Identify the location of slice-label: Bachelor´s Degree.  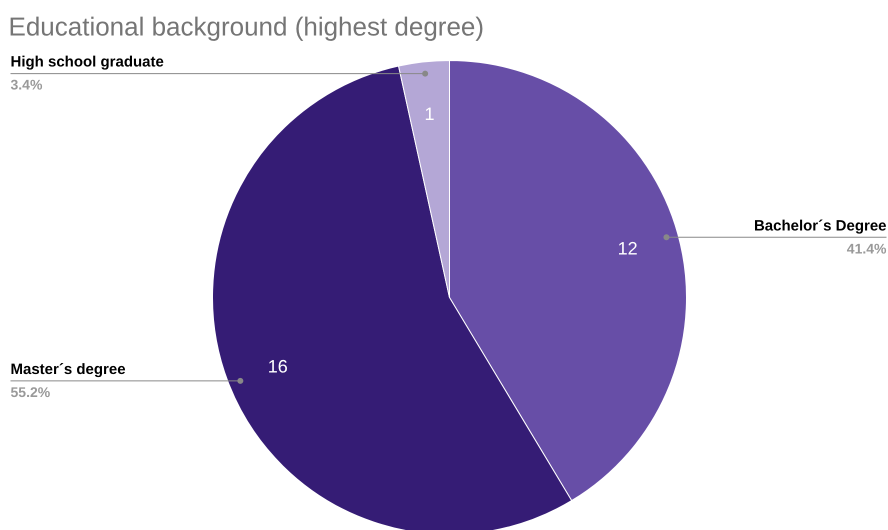
(820, 225).